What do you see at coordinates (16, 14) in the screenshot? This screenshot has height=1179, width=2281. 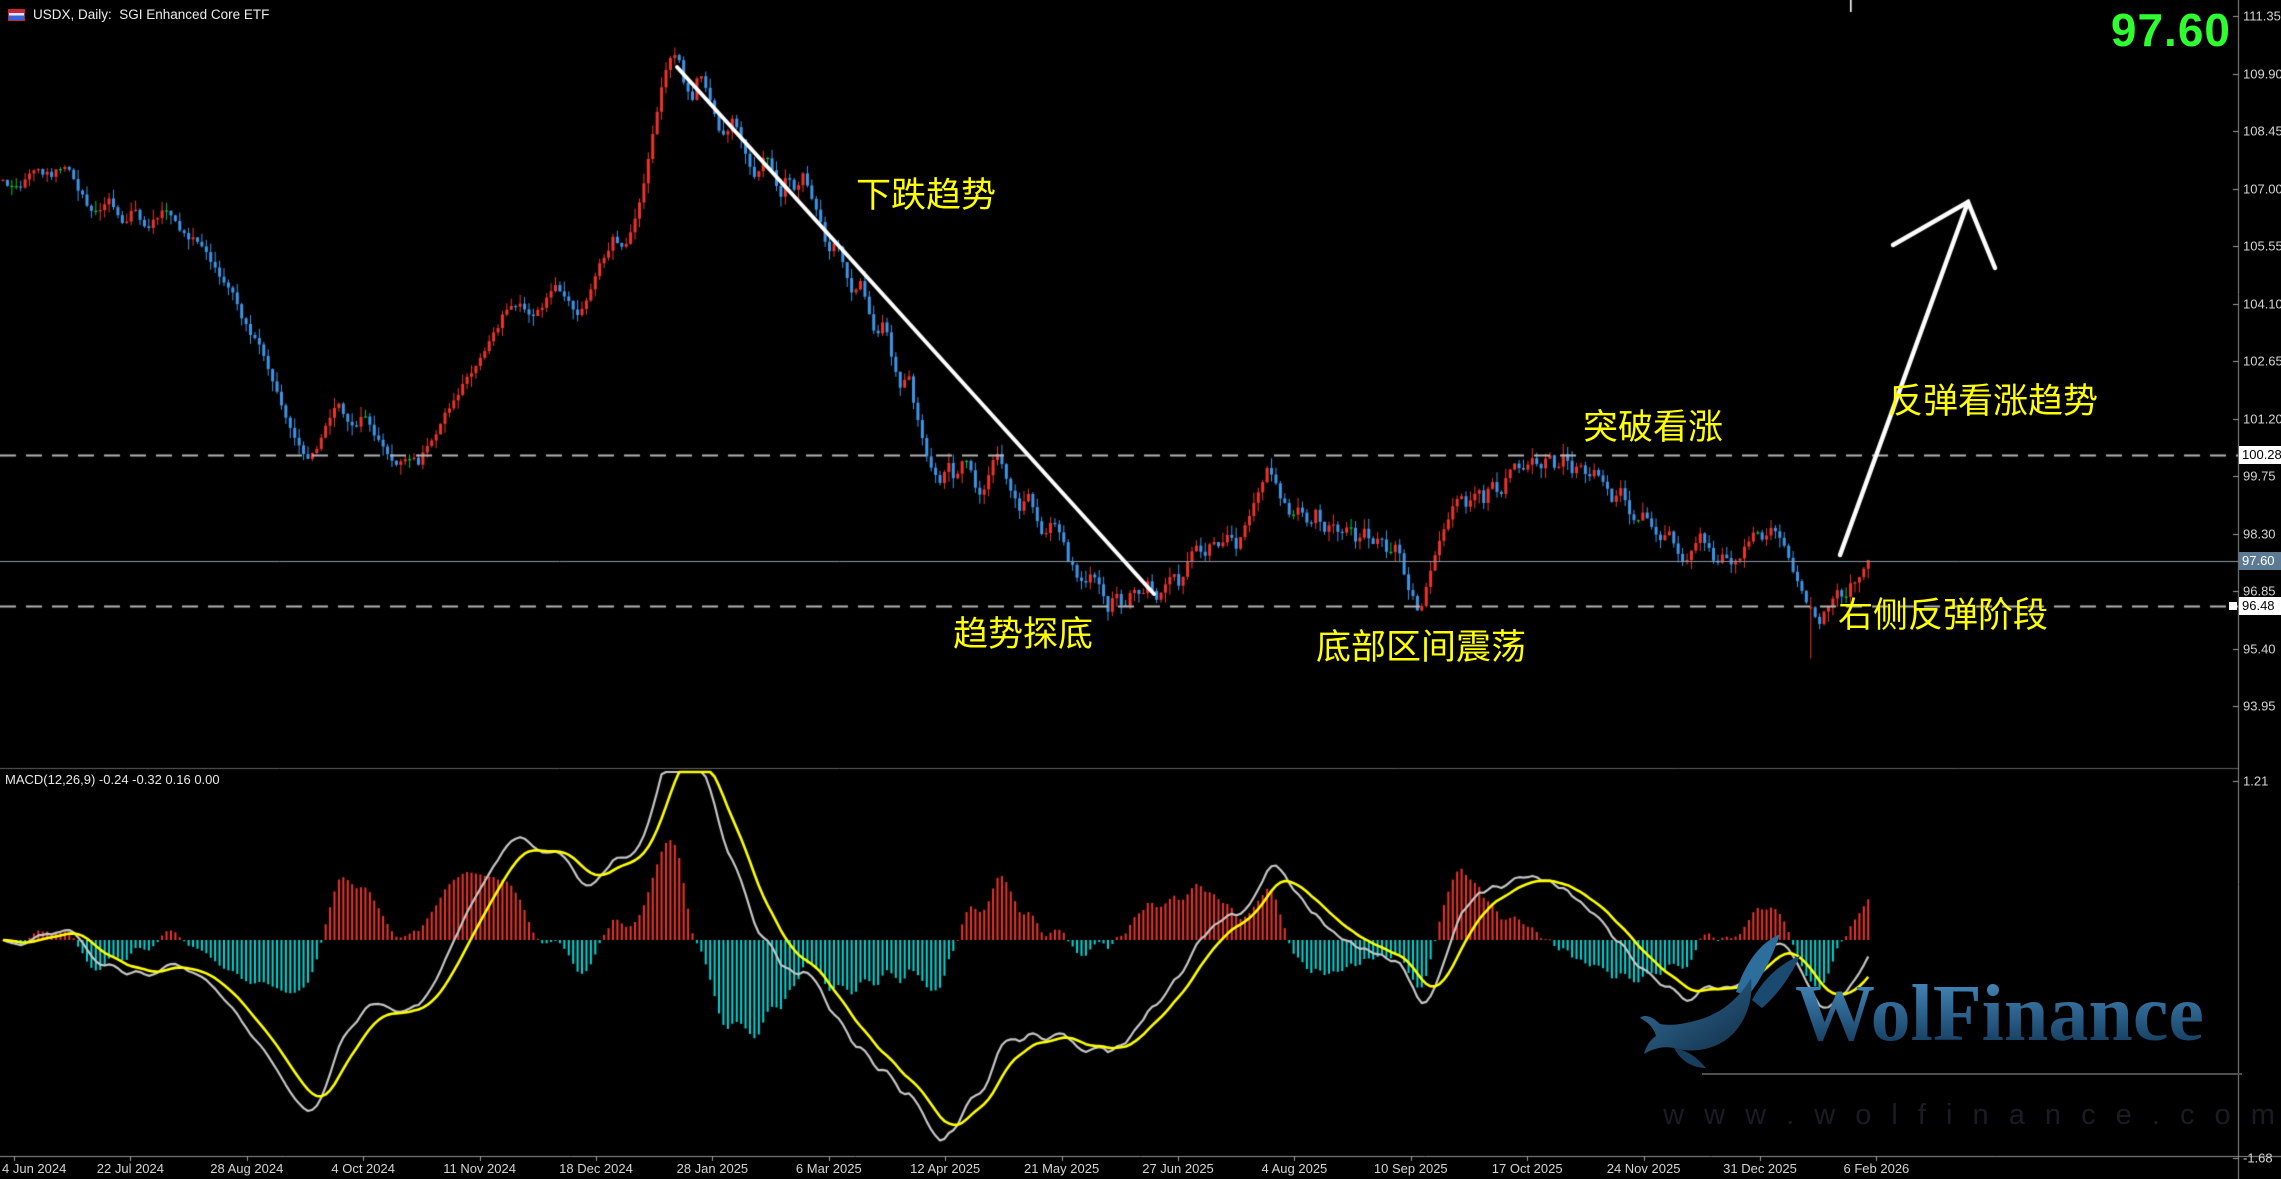 I see `chart-symbol-icon` at bounding box center [16, 14].